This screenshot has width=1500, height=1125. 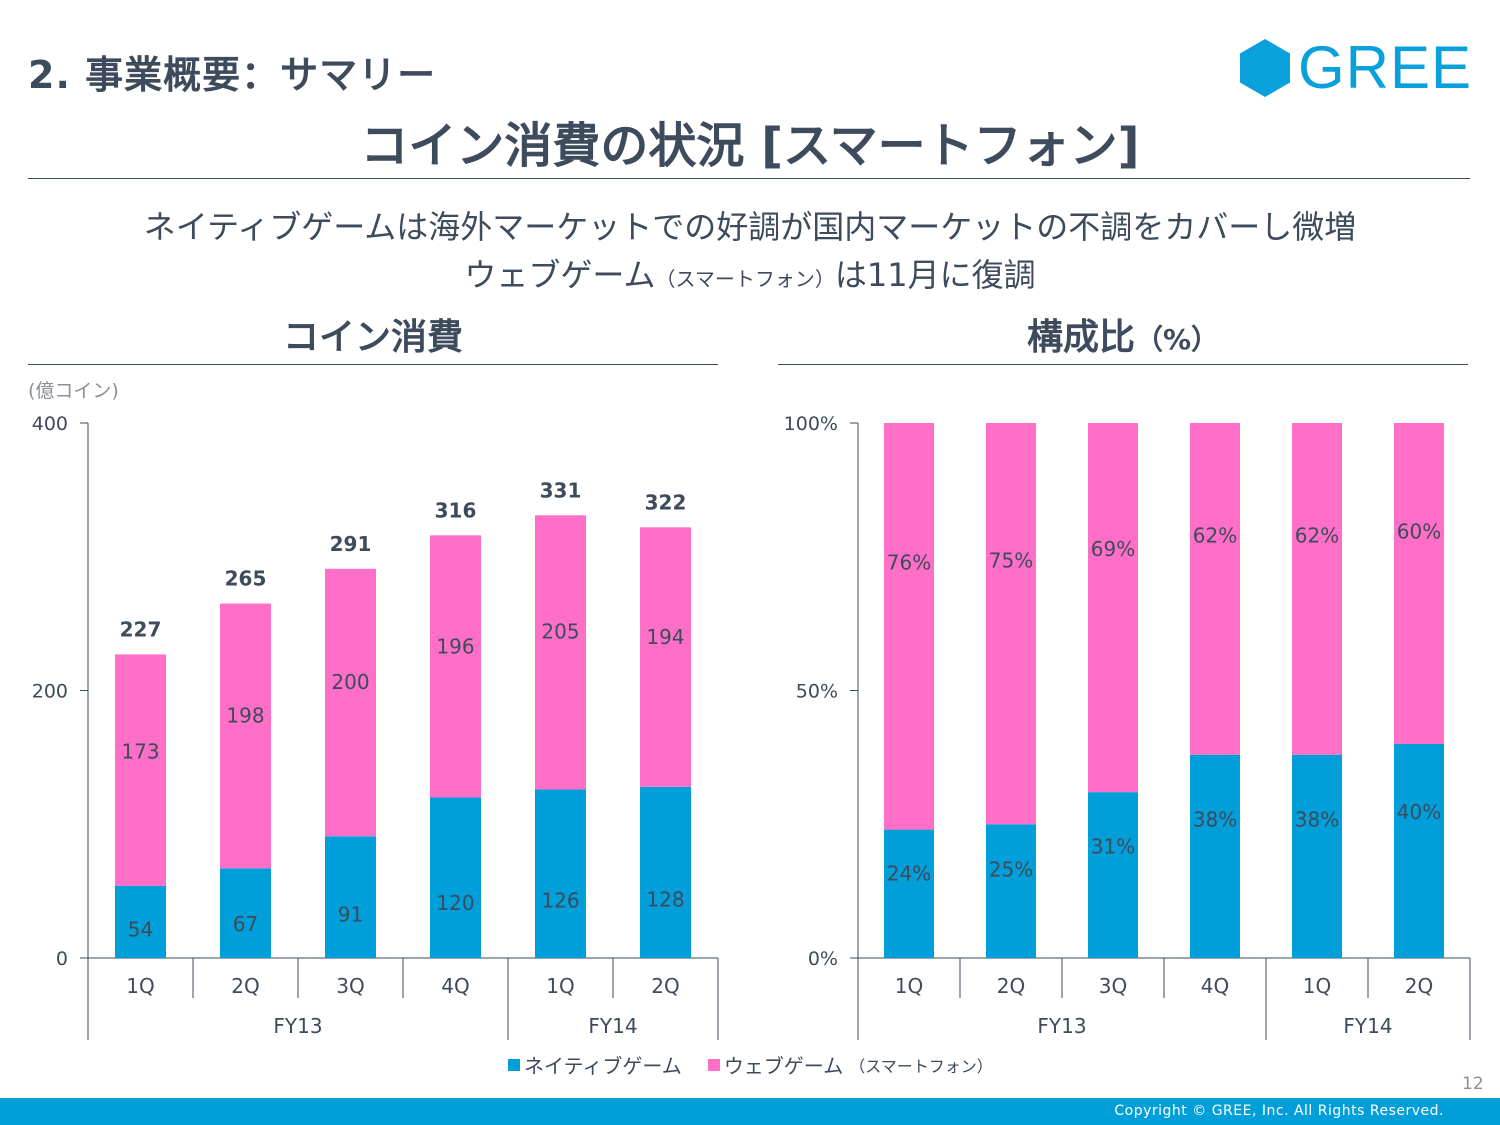 I want to click on subtitle-line-2: ウェブゲーム（スマートフォン）は11月に復調, so click(x=750, y=273).